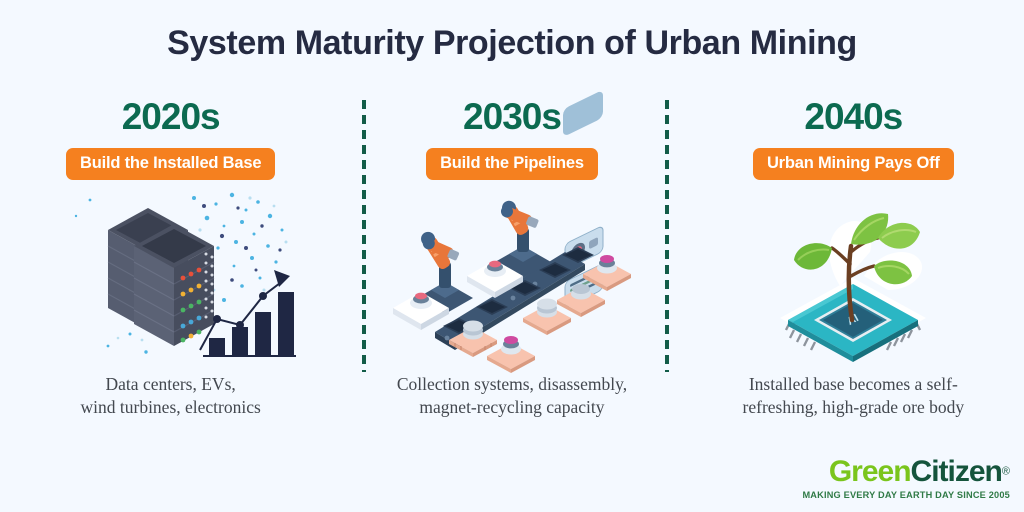 The height and width of the screenshot is (512, 1024). What do you see at coordinates (512, 164) in the screenshot?
I see `phase-badge-2030s: Build the Pipelines` at bounding box center [512, 164].